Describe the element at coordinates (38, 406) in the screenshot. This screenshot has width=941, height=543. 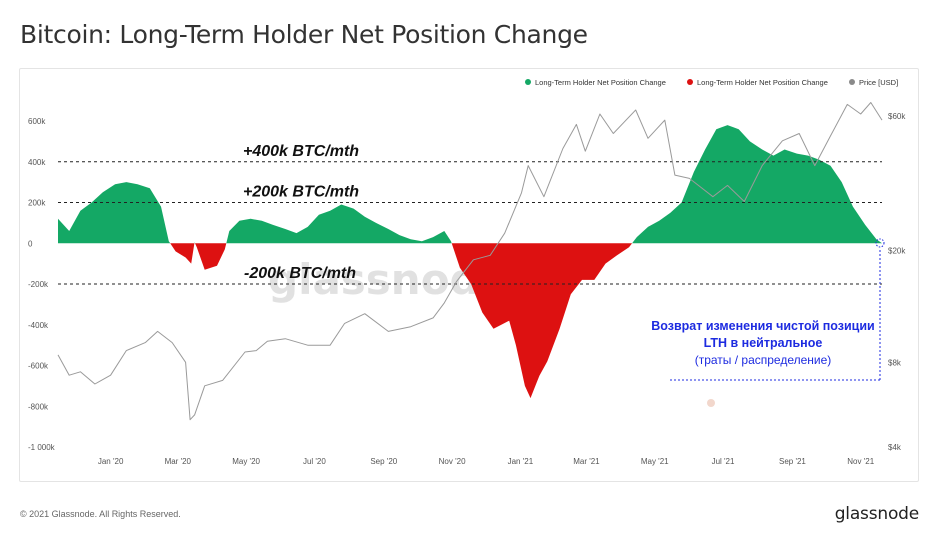
I see `y-left-tick-label: -800k` at that location.